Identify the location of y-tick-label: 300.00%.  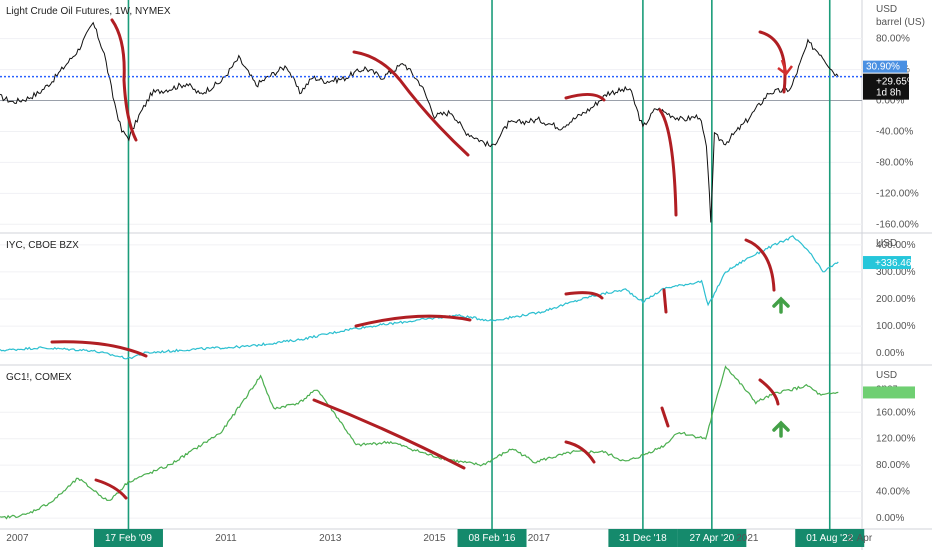
(896, 272).